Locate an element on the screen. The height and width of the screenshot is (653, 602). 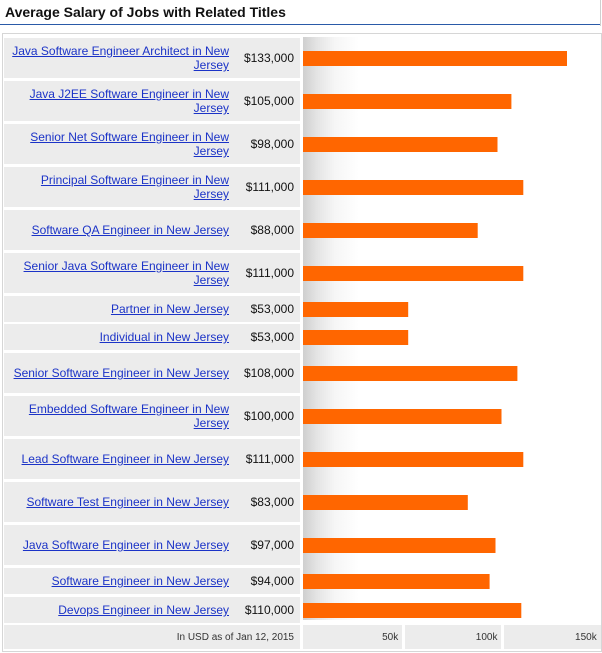
salary-value-label: $105,000 is located at coordinates (266, 101).